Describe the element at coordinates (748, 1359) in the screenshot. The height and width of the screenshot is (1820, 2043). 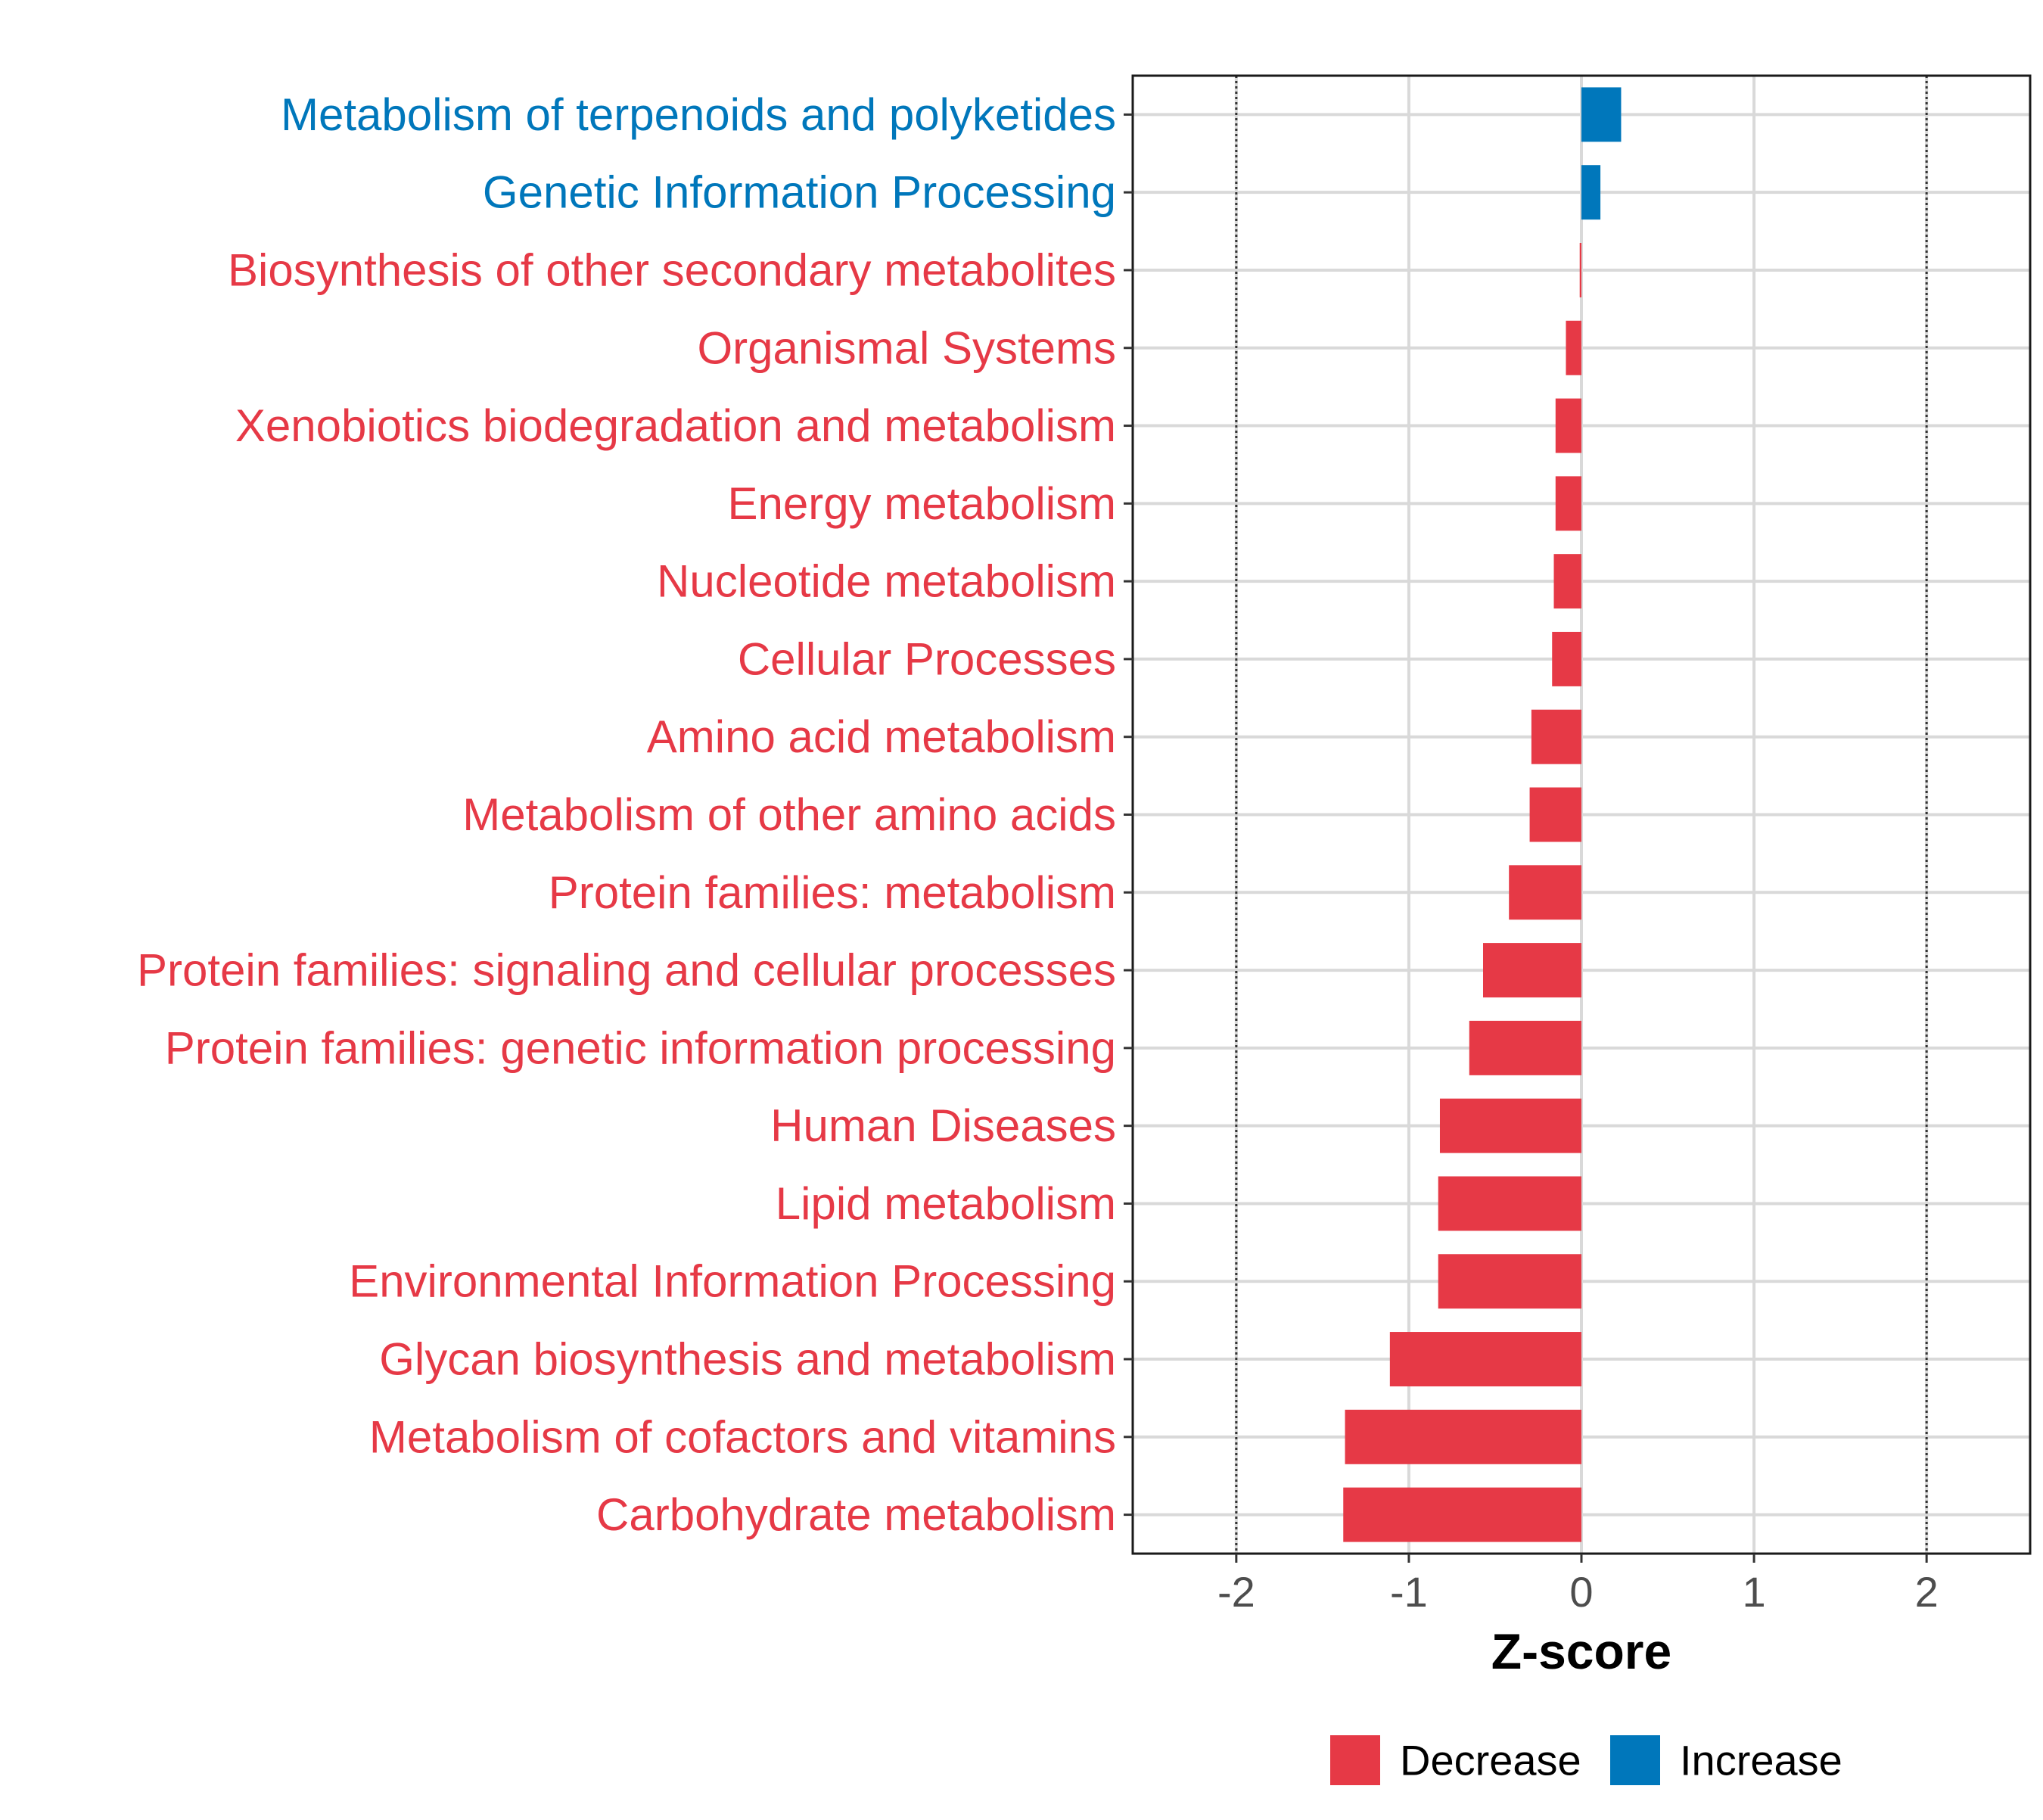
I see `category-label: Glycan biosynthesis and metabolism` at that location.